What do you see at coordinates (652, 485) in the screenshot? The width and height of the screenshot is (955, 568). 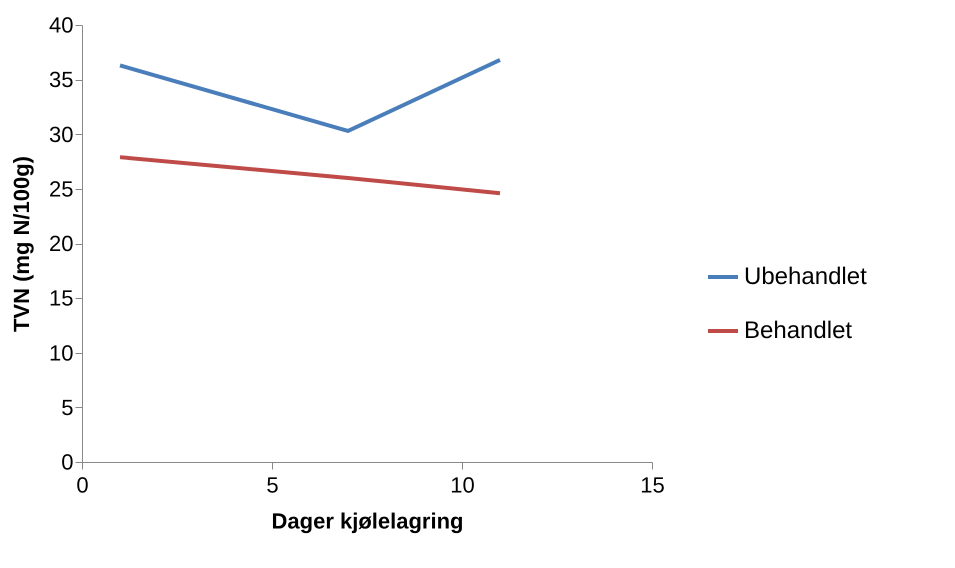 I see `x-tick-label: 15` at bounding box center [652, 485].